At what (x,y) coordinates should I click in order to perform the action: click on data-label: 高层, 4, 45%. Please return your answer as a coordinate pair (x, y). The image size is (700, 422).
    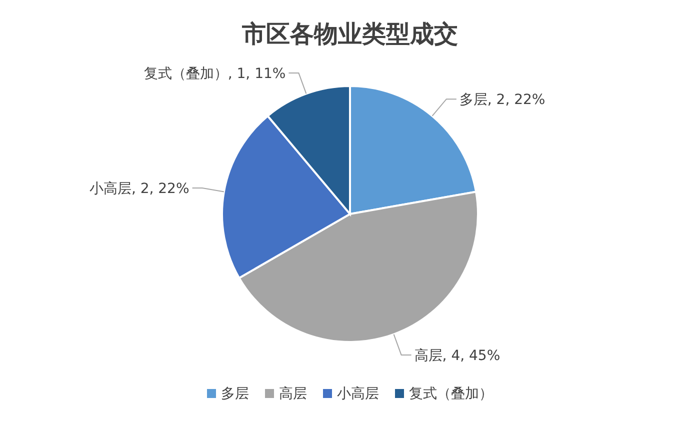
    Looking at the image, I should click on (457, 356).